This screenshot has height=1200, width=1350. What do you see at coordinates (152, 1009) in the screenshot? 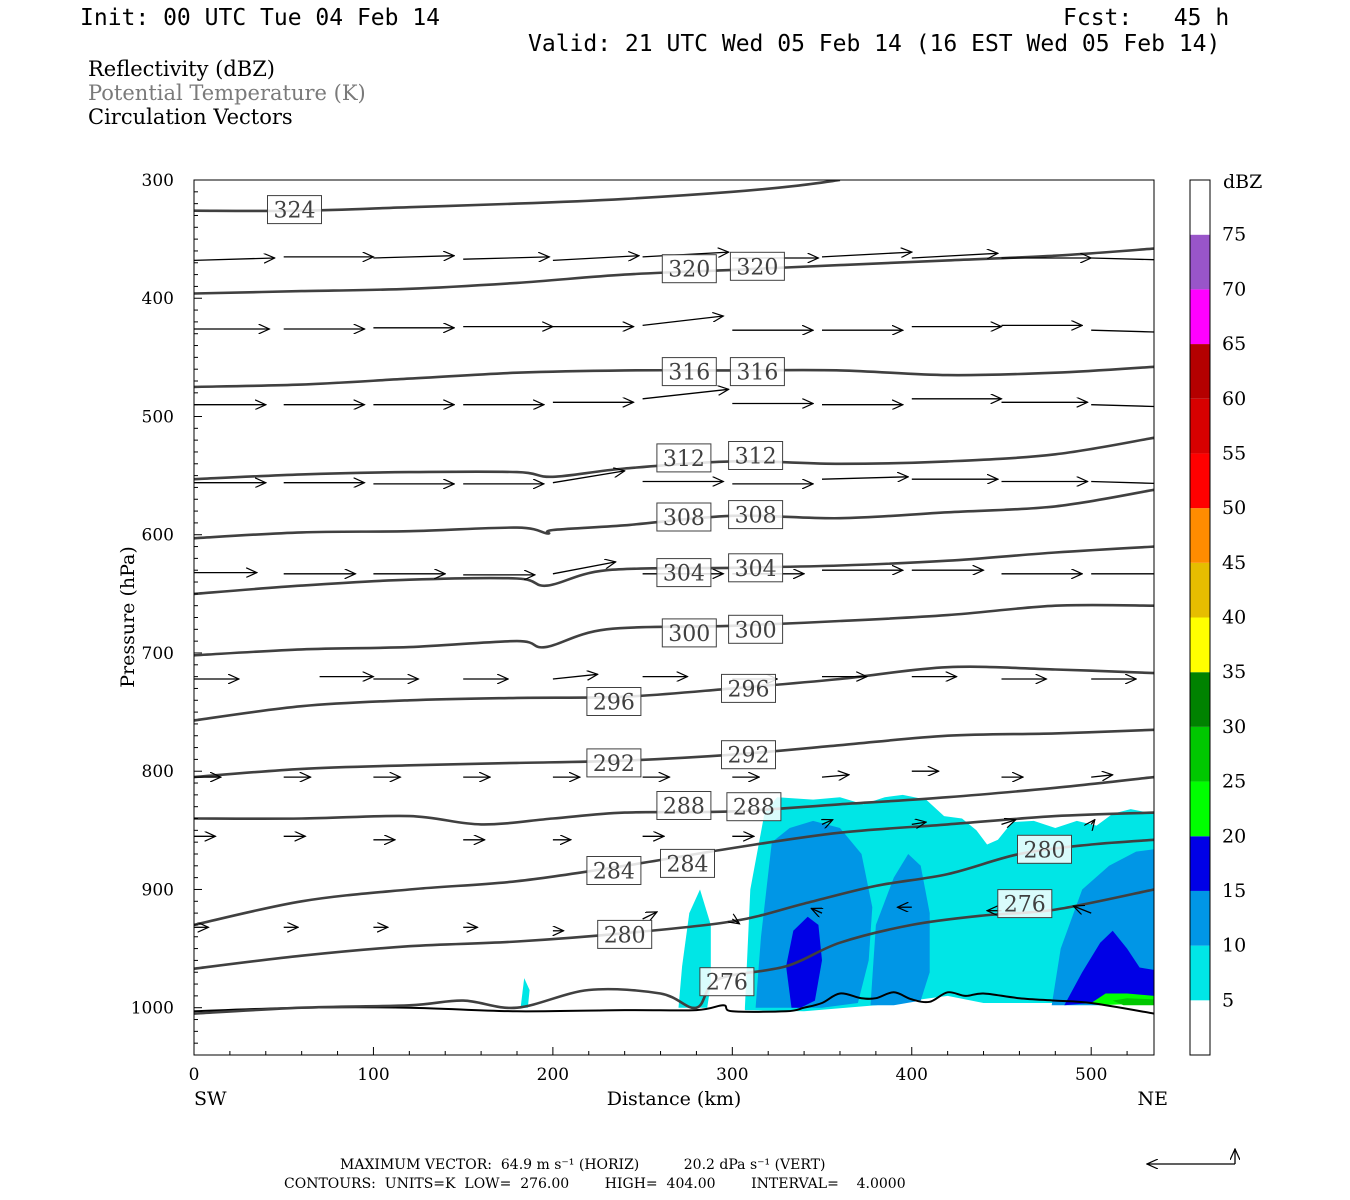
I see `y-tick-label-1000: 1000` at bounding box center [152, 1009].